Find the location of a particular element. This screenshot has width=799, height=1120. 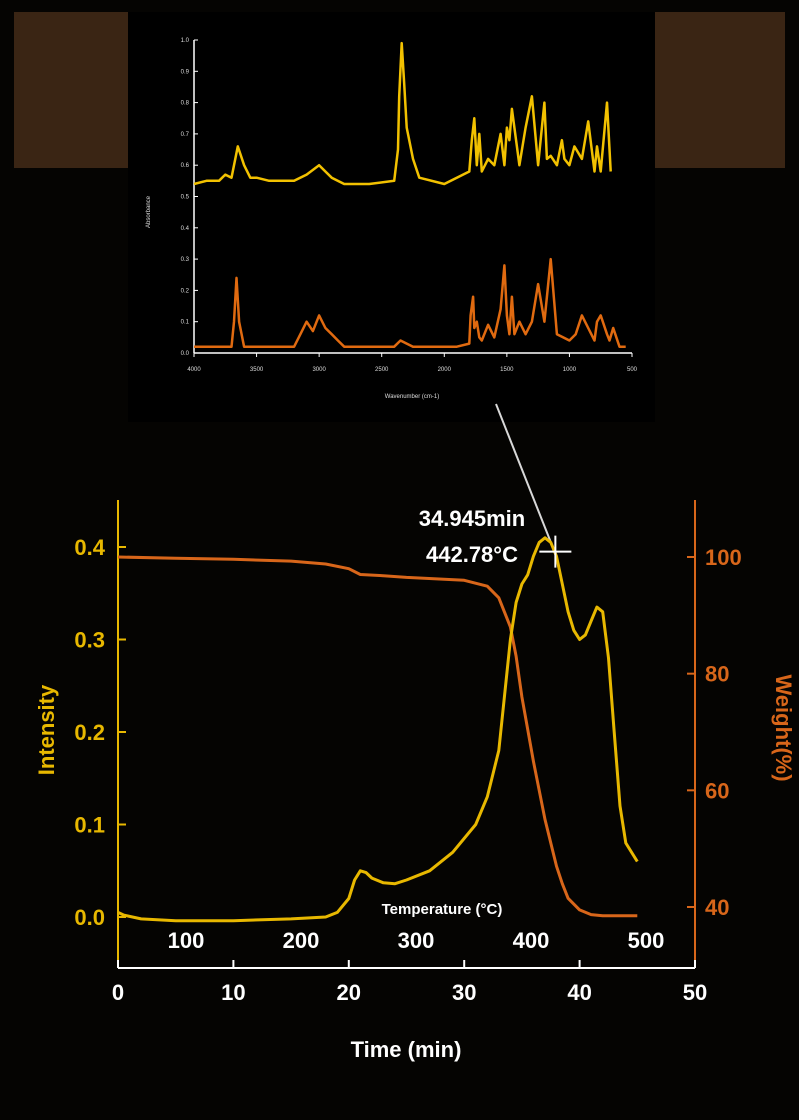

inset-y-tick-label: 1.0 is located at coordinates (185, 41).